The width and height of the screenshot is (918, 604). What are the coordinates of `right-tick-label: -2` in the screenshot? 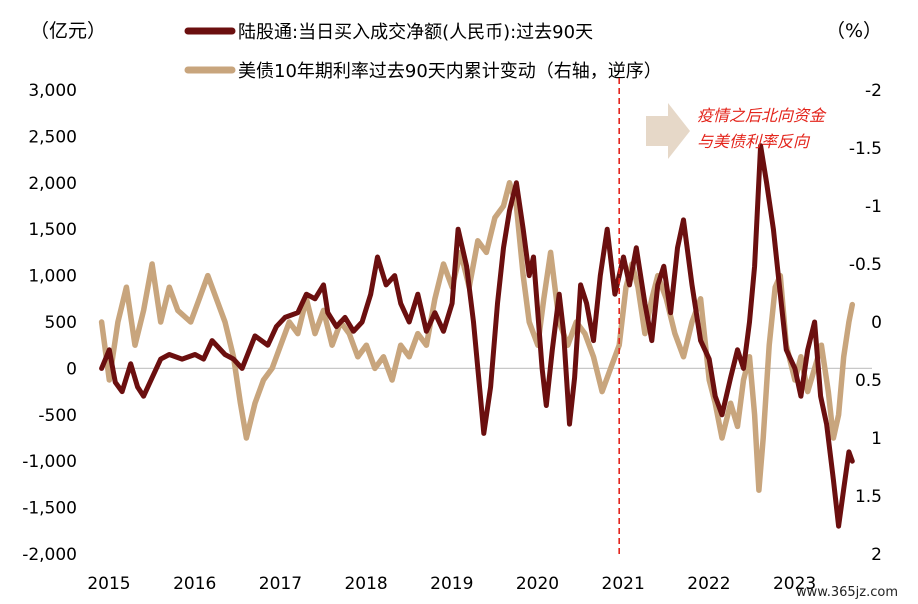 It's located at (873, 91).